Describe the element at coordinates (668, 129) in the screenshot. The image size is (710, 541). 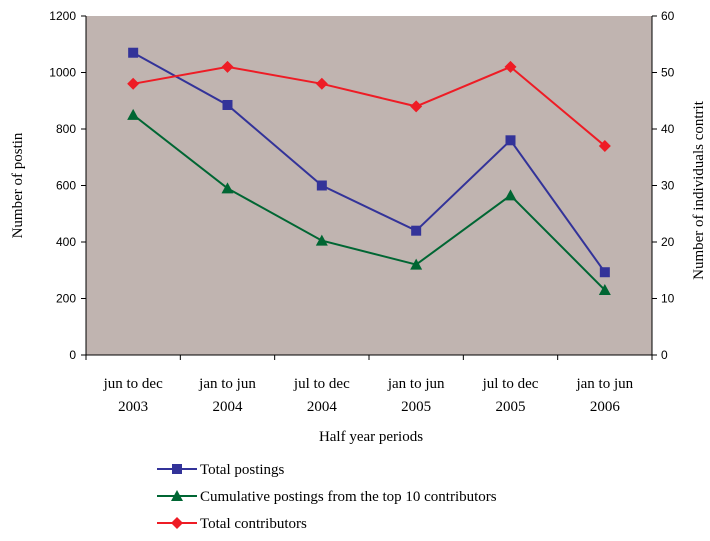
I see `y-right-tick-label: 40` at that location.